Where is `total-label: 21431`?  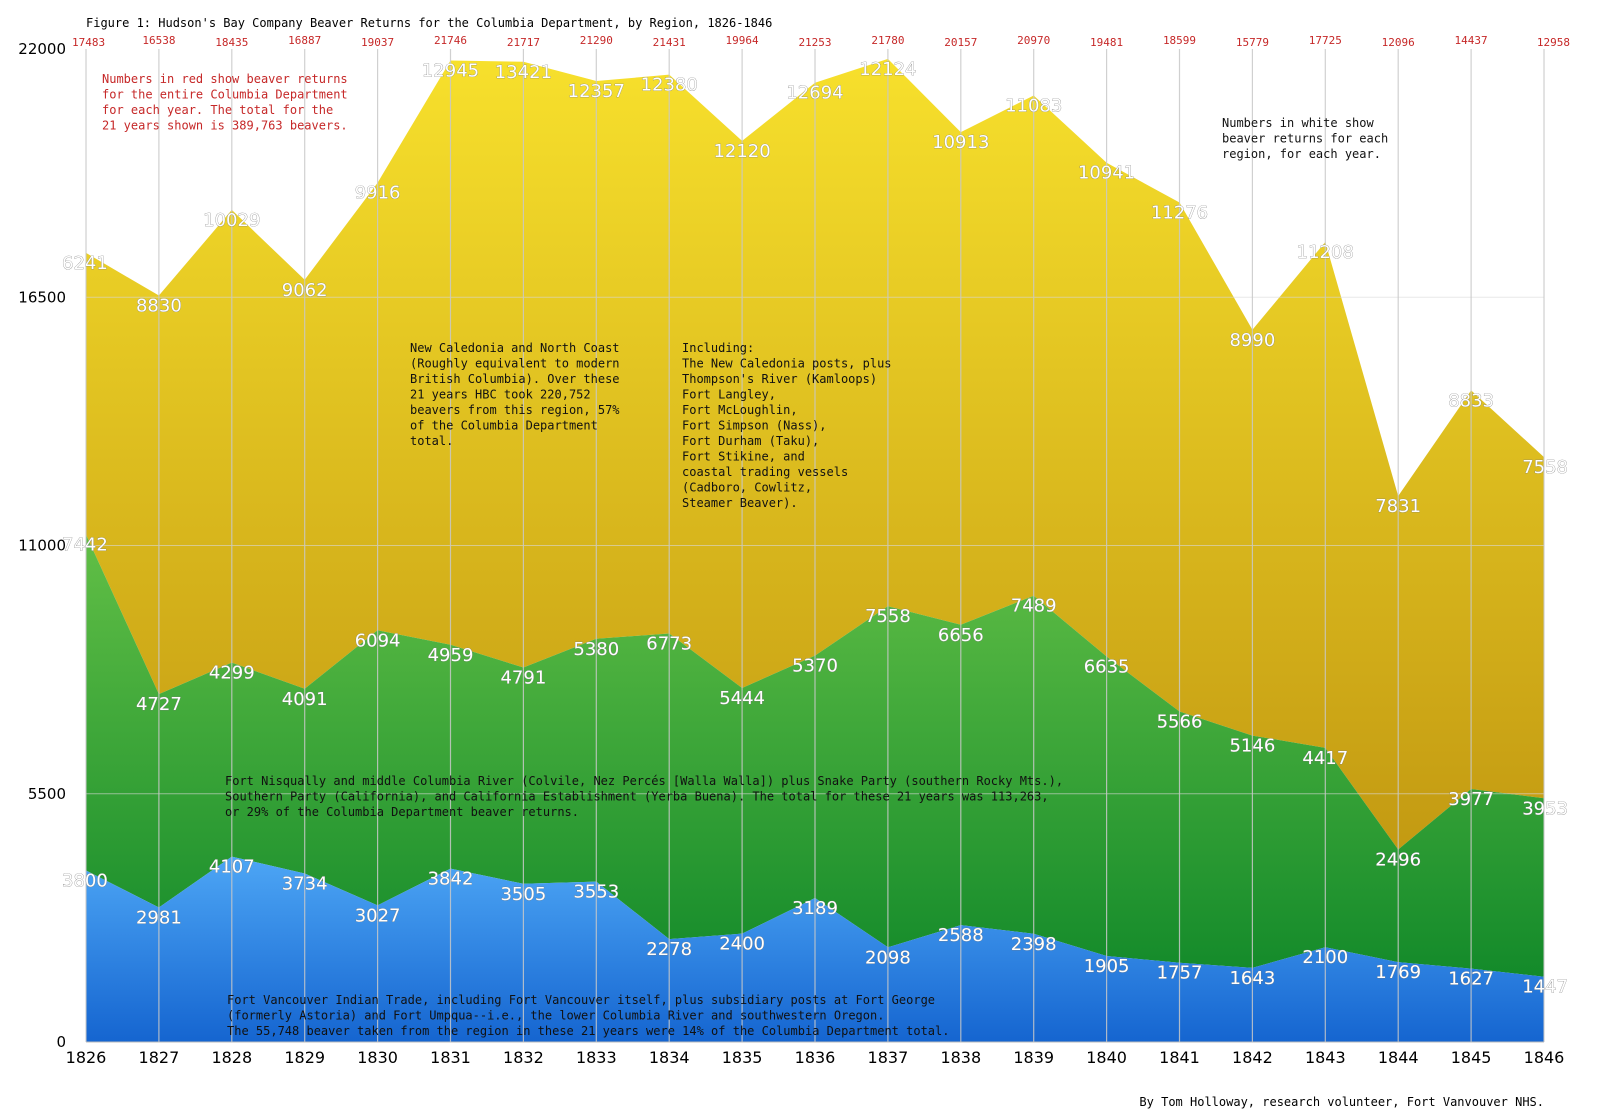 total-label: 21431 is located at coordinates (669, 42).